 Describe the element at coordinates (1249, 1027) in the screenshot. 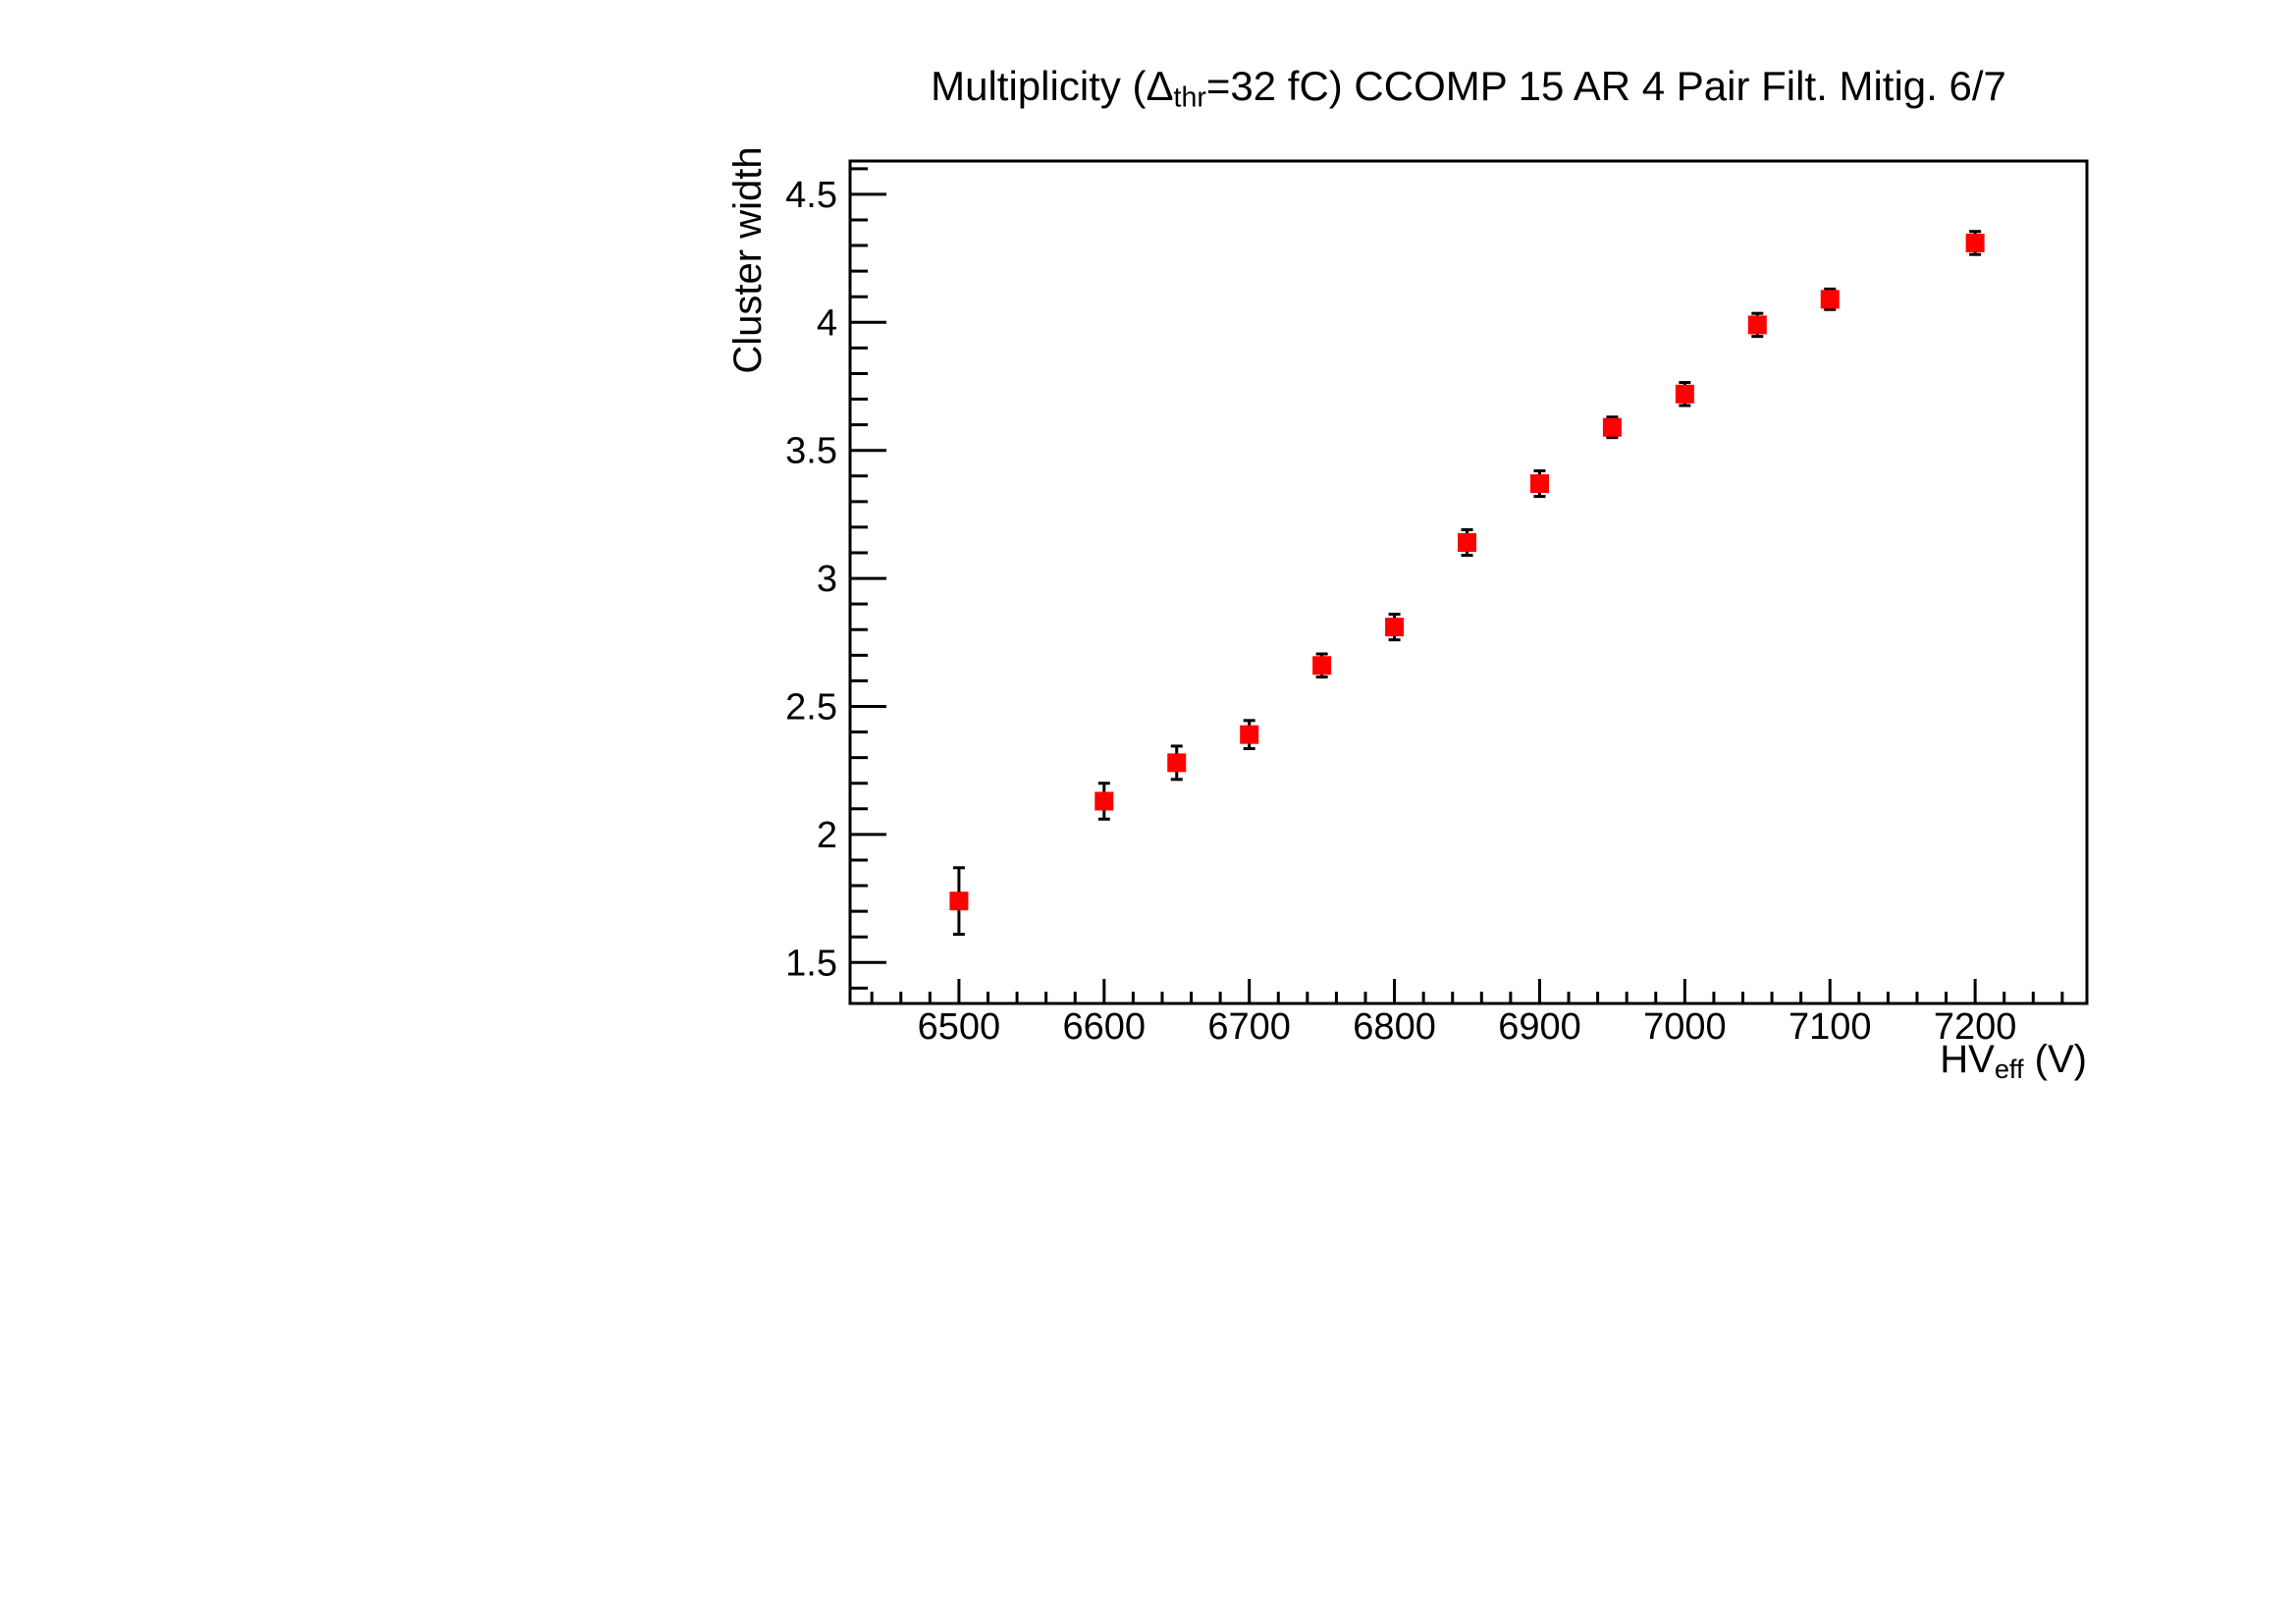

I see `x-tick-label: 6700` at that location.